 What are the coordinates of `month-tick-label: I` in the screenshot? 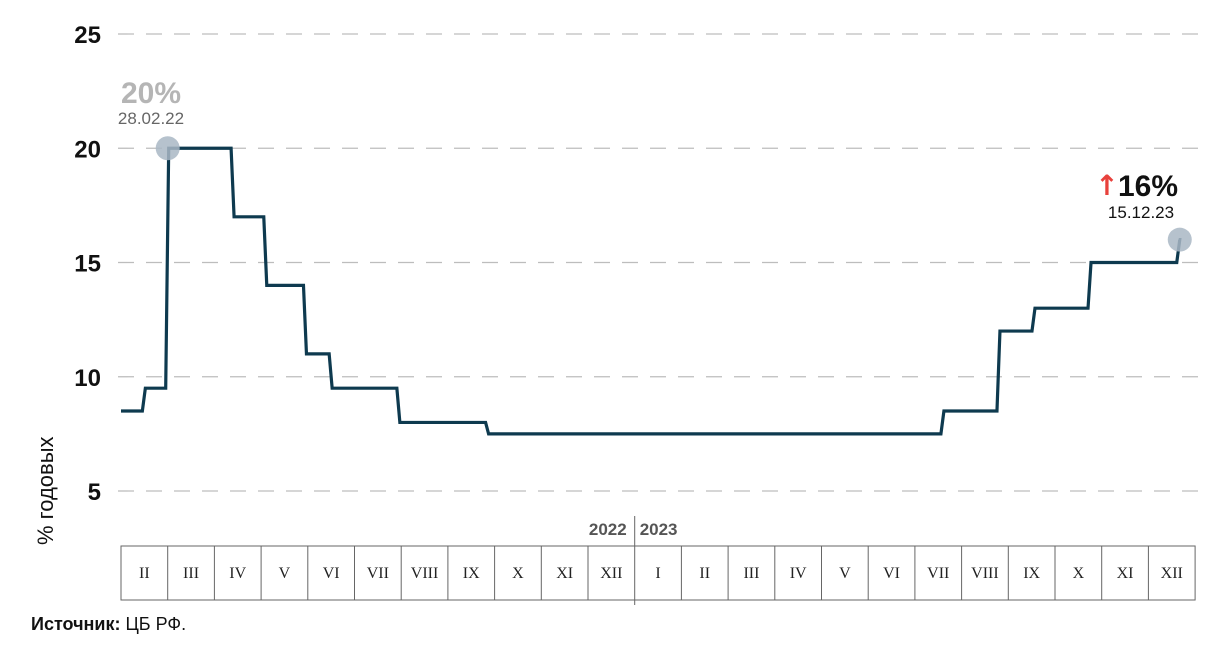 It's located at (657, 573).